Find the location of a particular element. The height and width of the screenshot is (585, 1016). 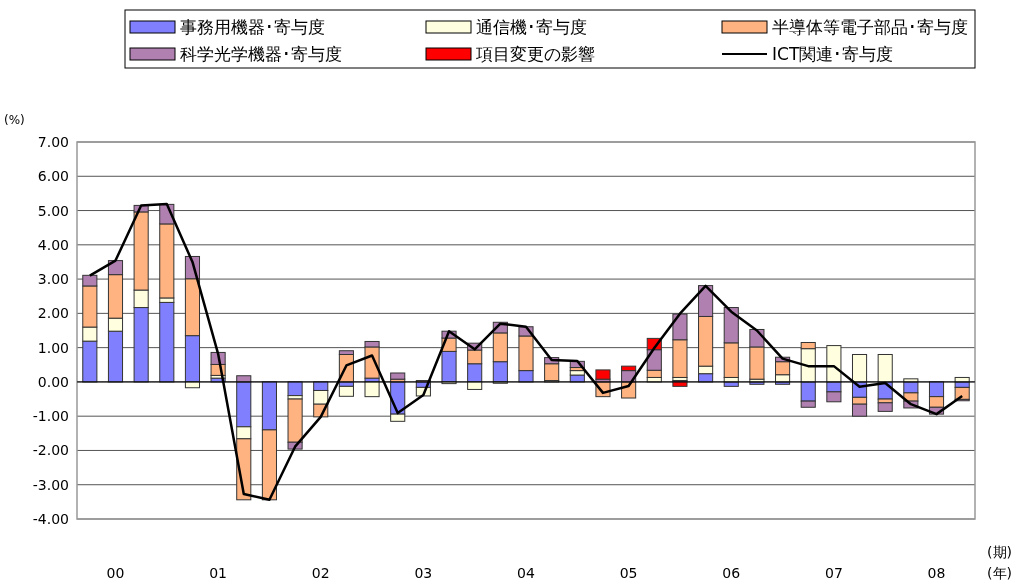

y-tick-label: 4.00 is located at coordinates (53, 244).